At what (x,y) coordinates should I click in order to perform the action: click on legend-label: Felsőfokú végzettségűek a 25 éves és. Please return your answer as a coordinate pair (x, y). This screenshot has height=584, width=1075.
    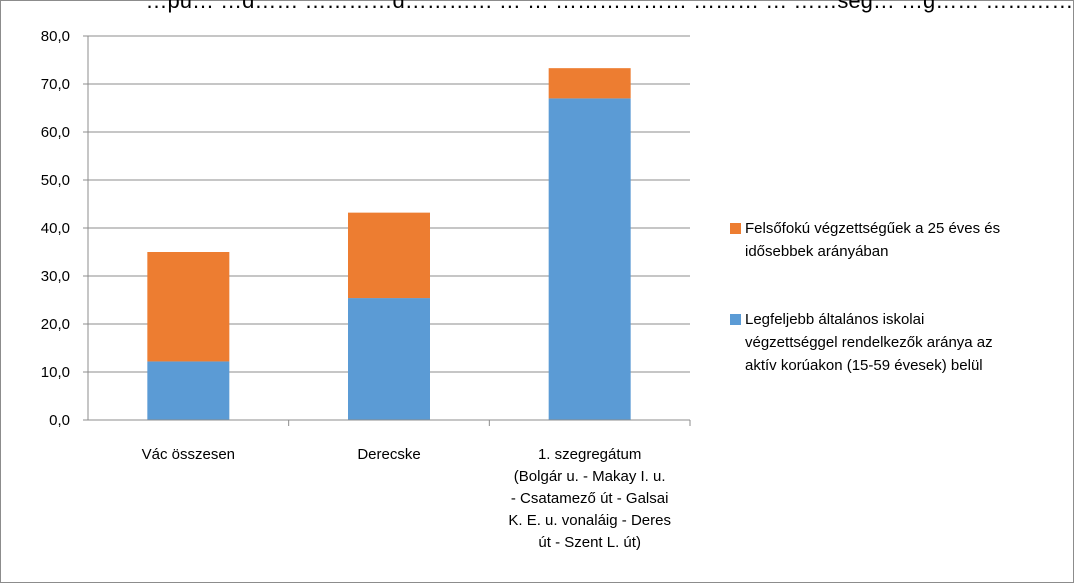
    Looking at the image, I should click on (872, 228).